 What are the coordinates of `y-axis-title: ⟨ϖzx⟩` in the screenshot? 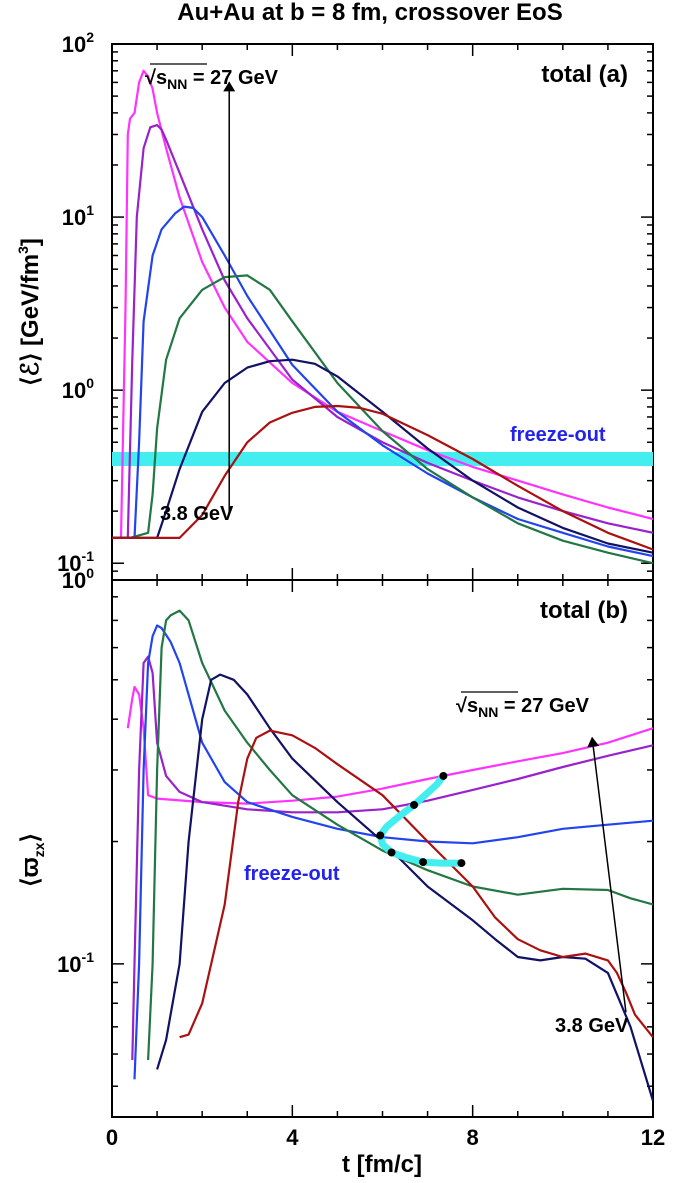 It's located at (32, 860).